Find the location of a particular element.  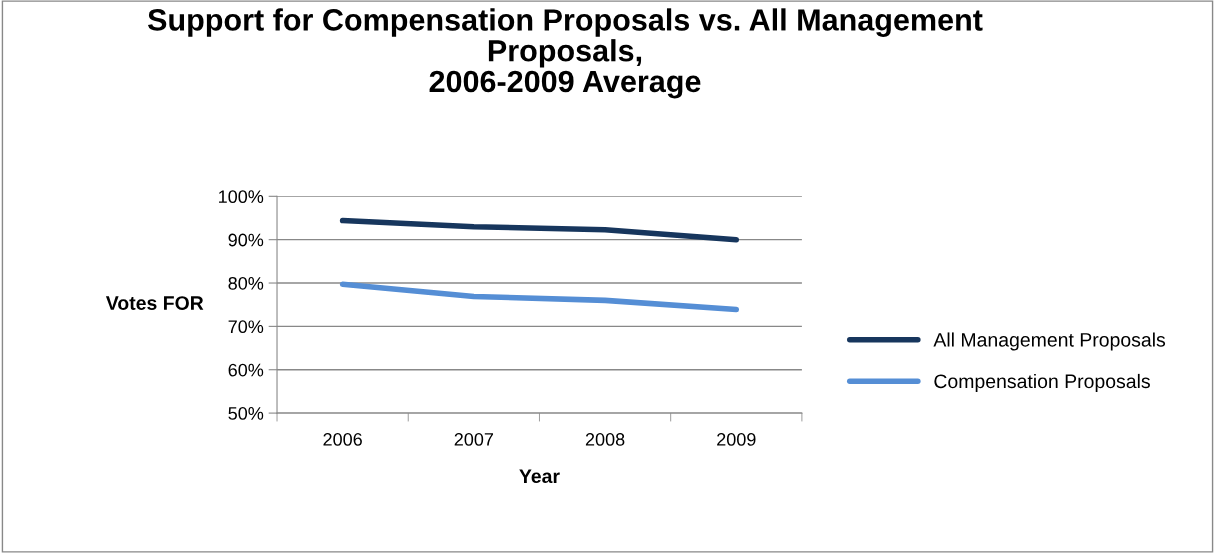

y-tick-label: 60% is located at coordinates (246, 370).